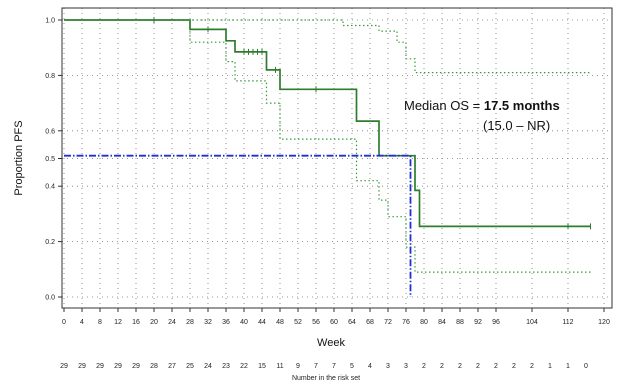 Image resolution: width=622 pixels, height=383 pixels. Describe the element at coordinates (444, 105) in the screenshot. I see `median-annotation-prefix: Median OS =` at that location.